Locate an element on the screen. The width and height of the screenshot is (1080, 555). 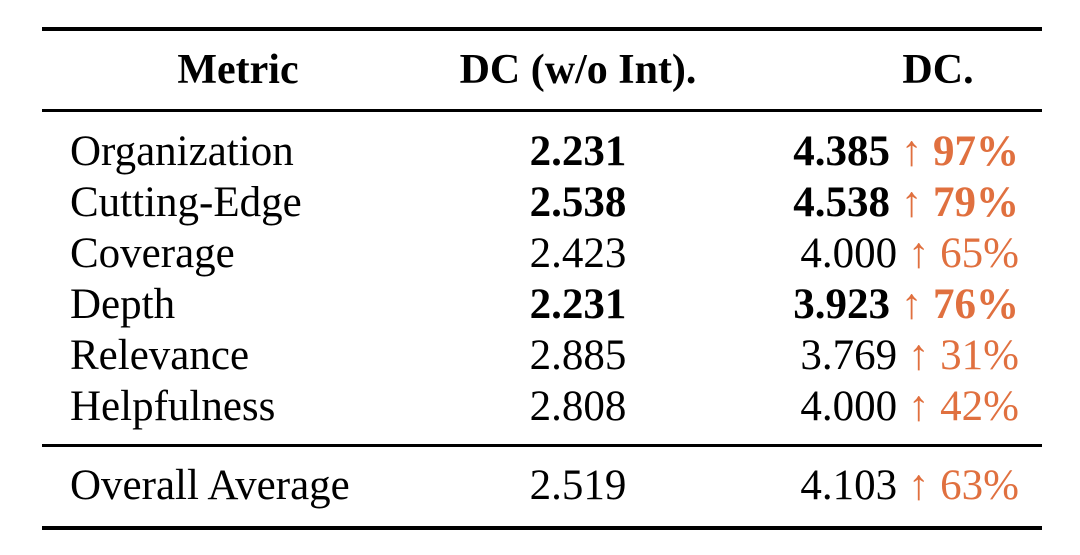
average-gain-value: 63% is located at coordinates (979, 485).